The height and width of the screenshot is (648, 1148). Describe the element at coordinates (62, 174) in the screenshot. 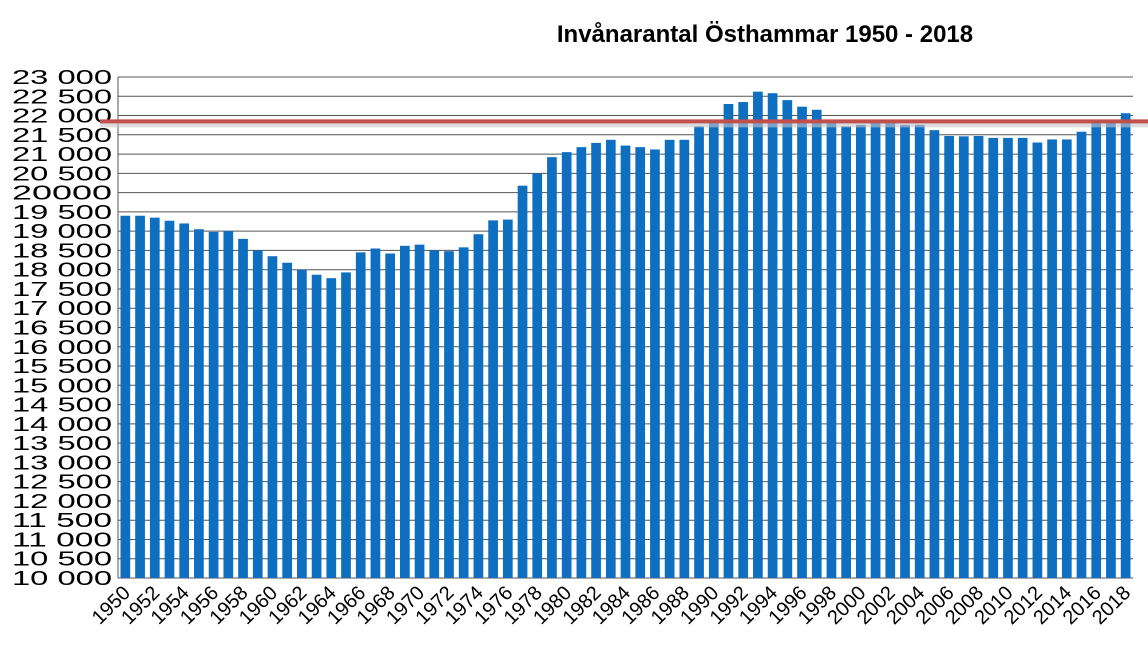

I see `y-tick-label: 20 500` at that location.